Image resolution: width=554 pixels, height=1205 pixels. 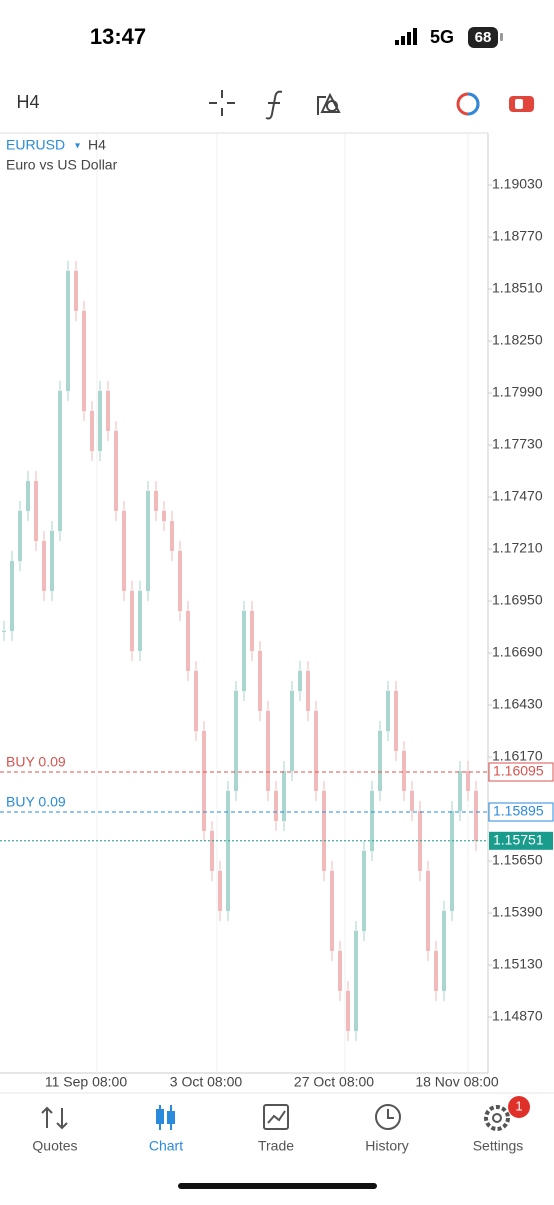 I want to click on badge, so click(x=519, y=1107).